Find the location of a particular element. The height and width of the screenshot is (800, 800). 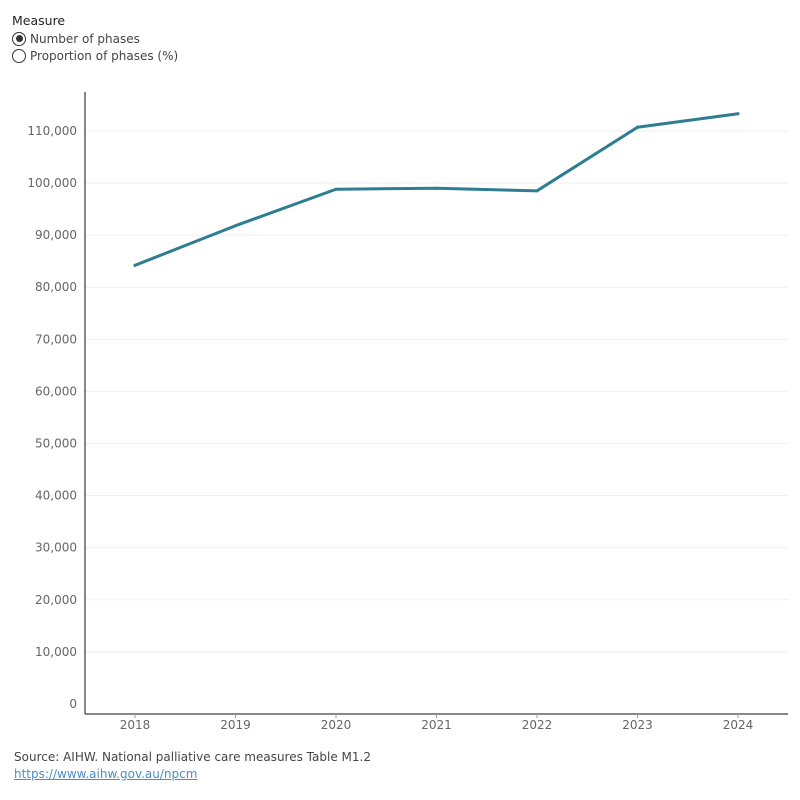

x-tick-label: 2018 is located at coordinates (135, 725).